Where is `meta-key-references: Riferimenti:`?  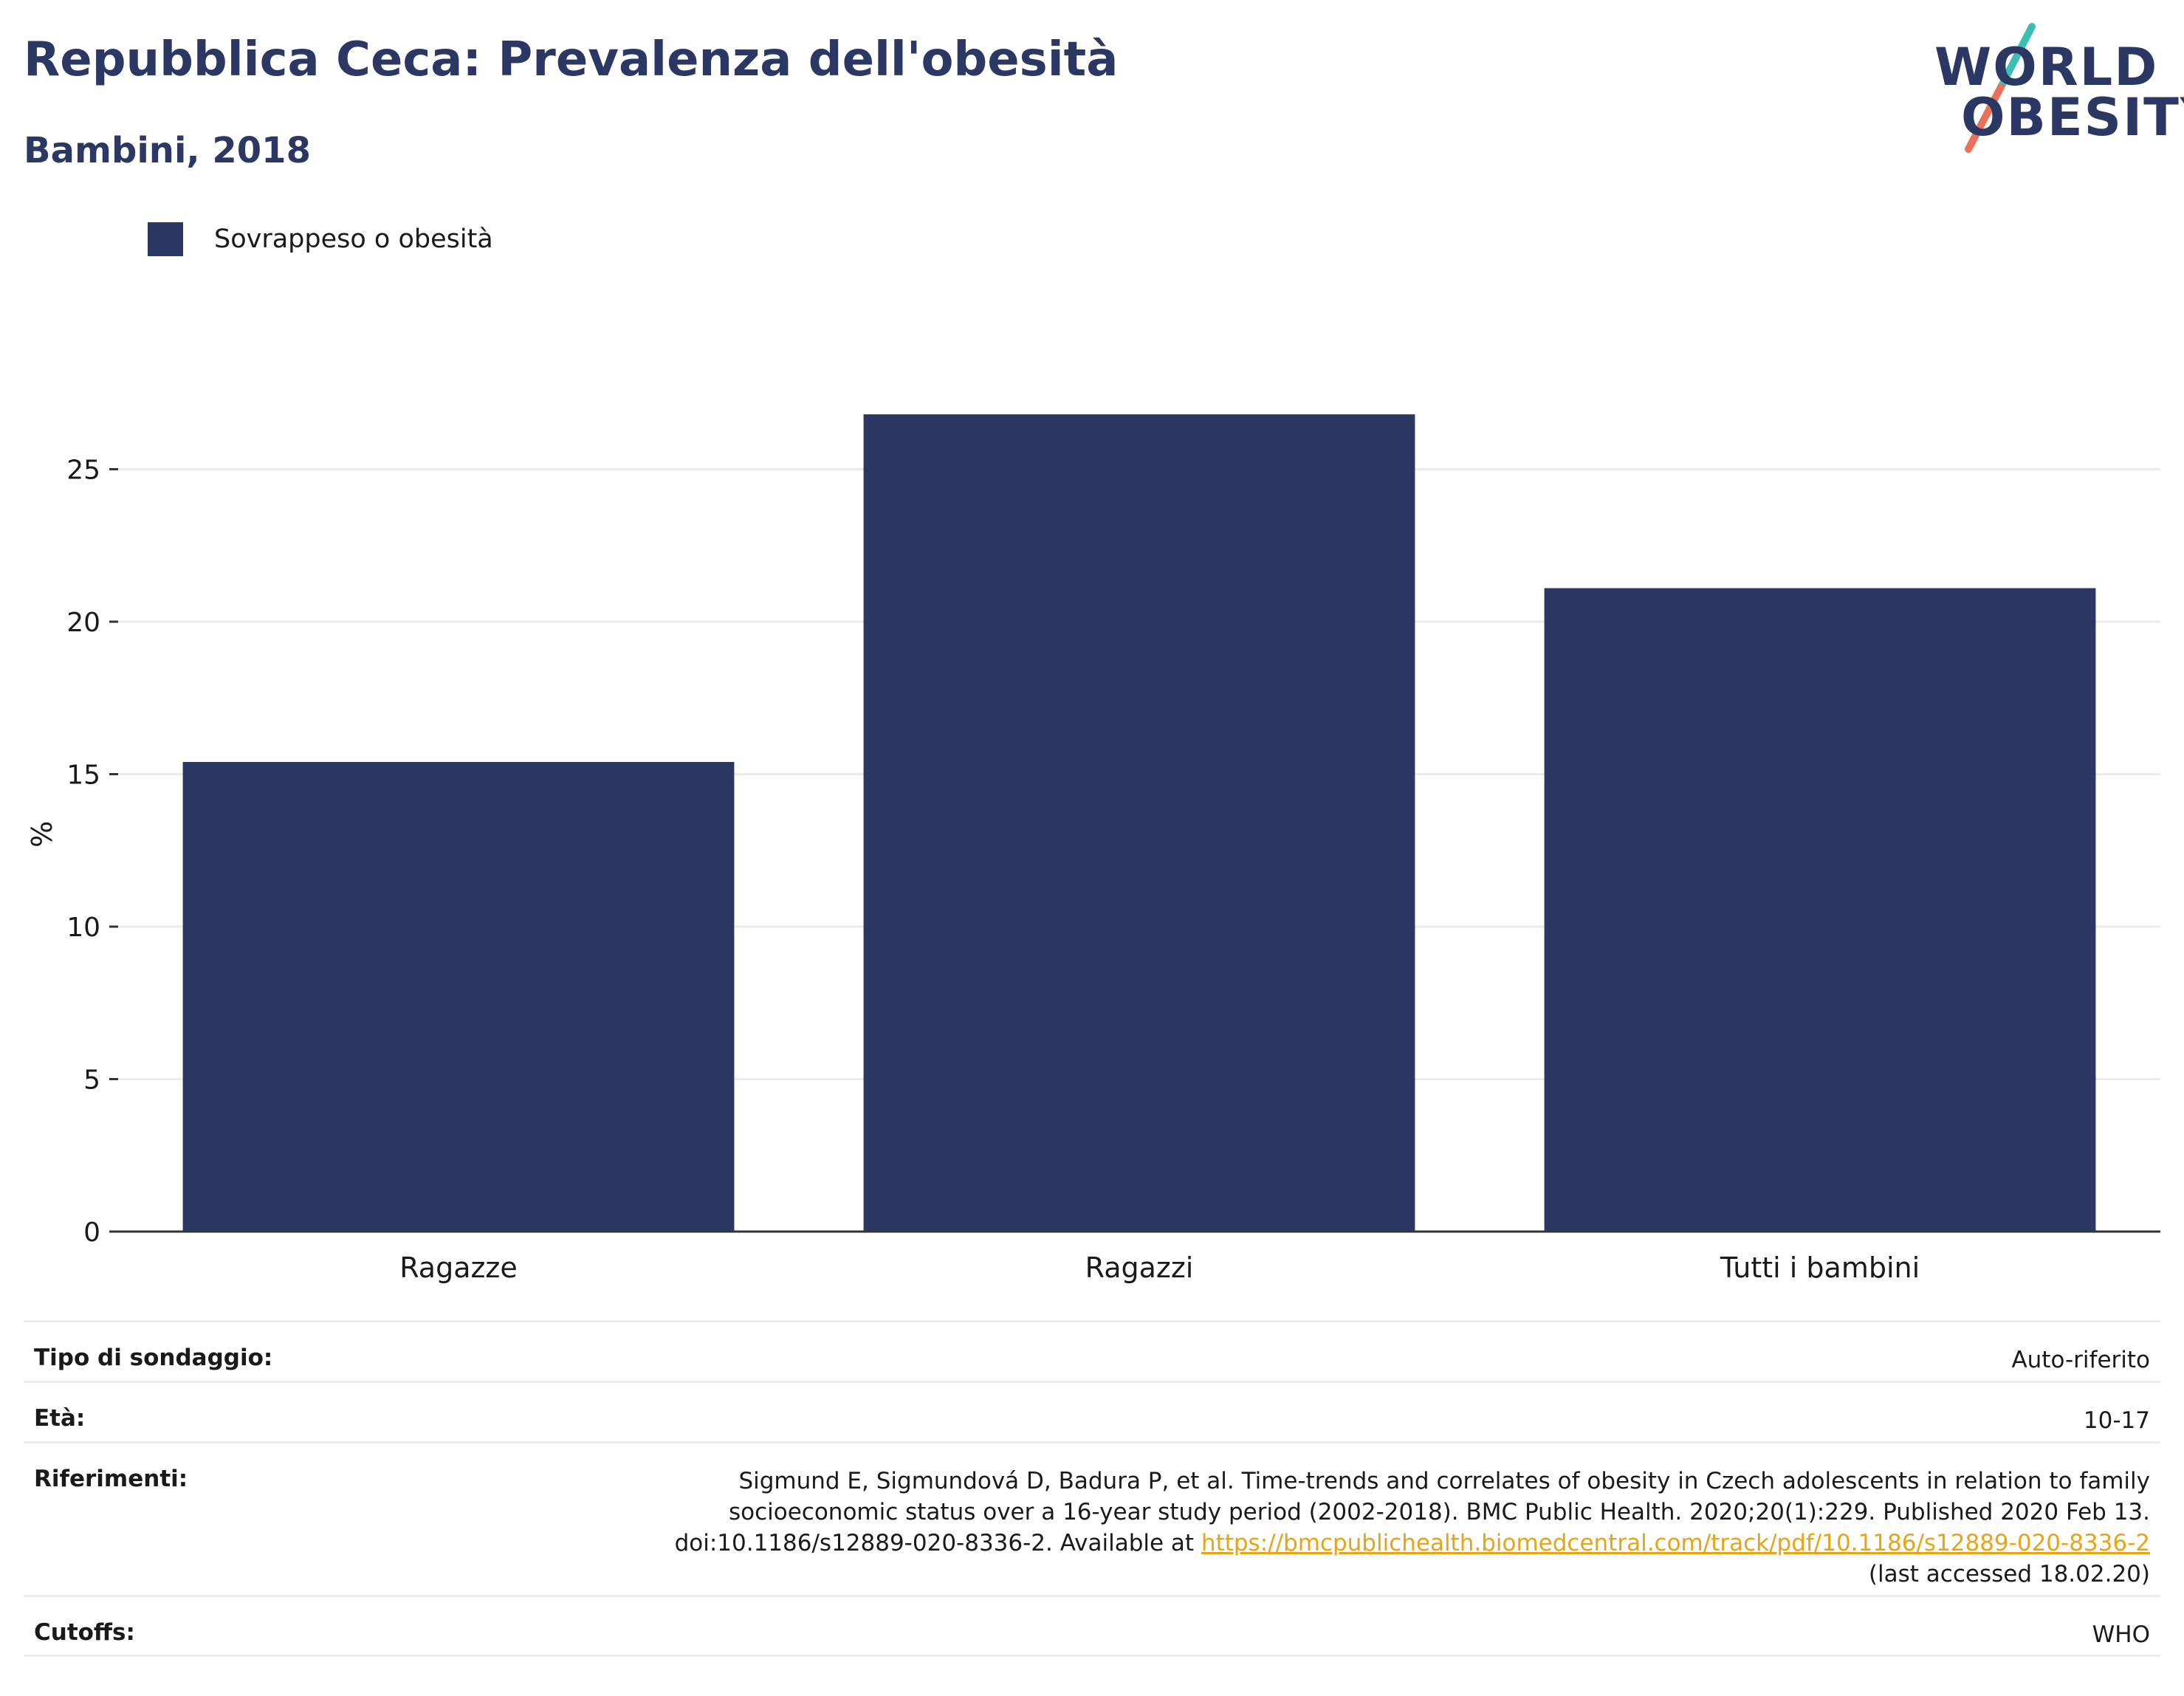
meta-key-references: Riferimenti: is located at coordinates (111, 1479).